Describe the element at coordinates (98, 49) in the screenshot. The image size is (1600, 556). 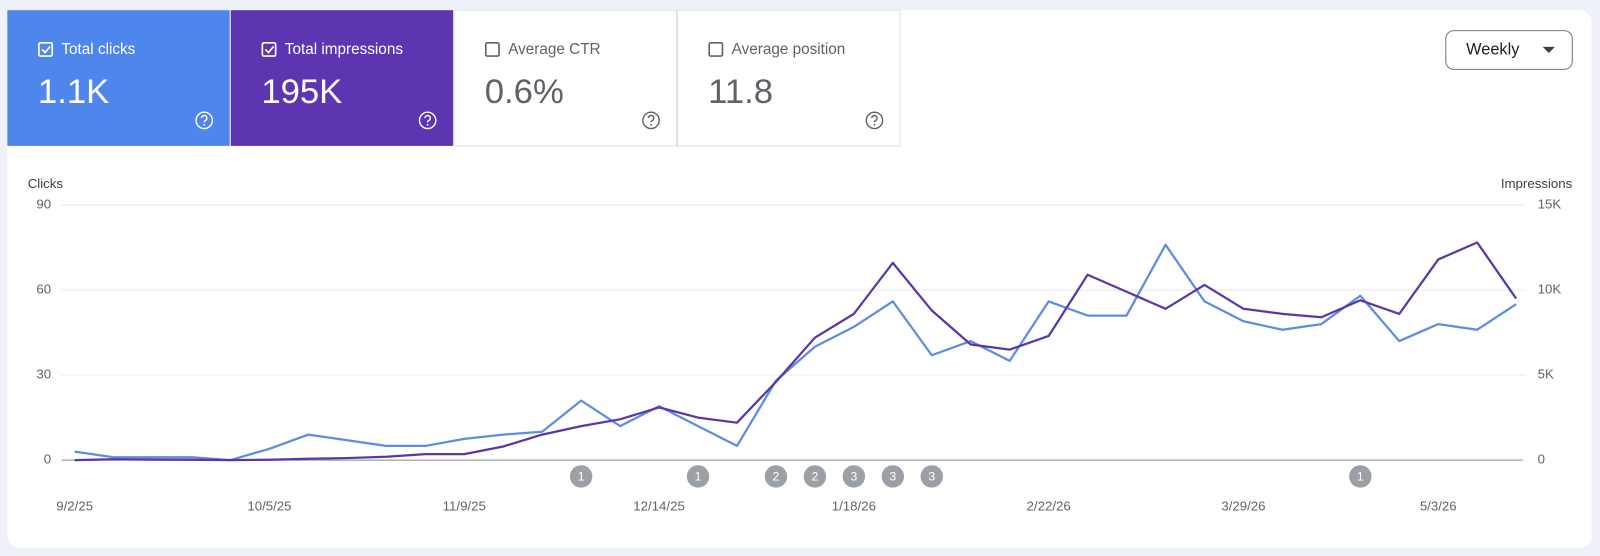
I see `metric-label: Total clicks` at that location.